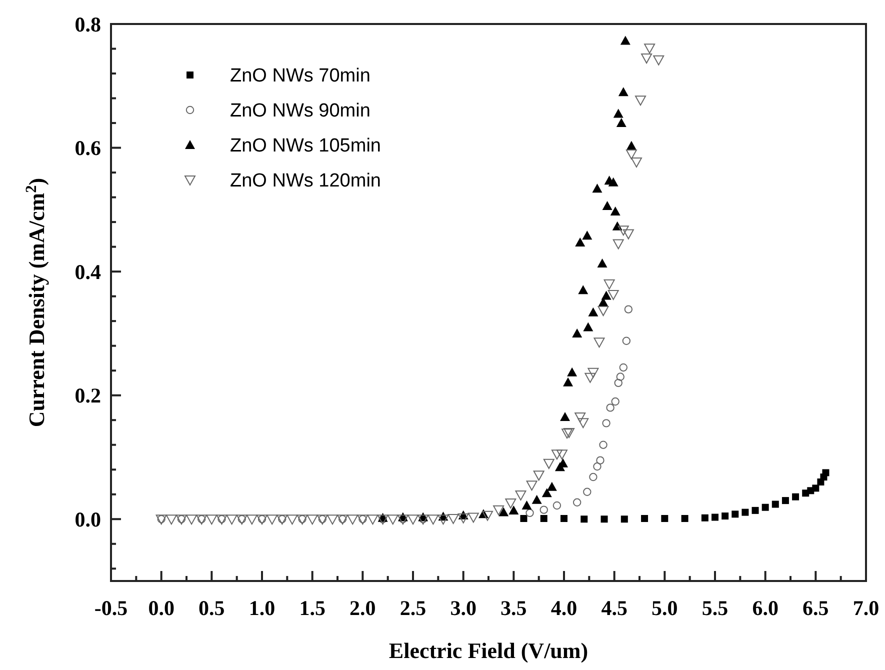 This screenshot has width=885, height=670. I want to click on x-tick-label: 2.5, so click(413, 608).